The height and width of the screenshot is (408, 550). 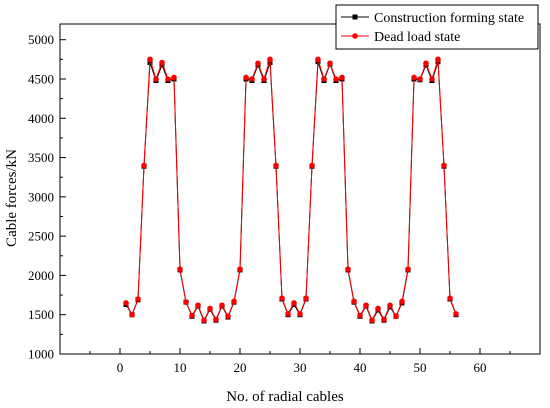 What do you see at coordinates (180, 367) in the screenshot?
I see `x-tick-label: 10` at bounding box center [180, 367].